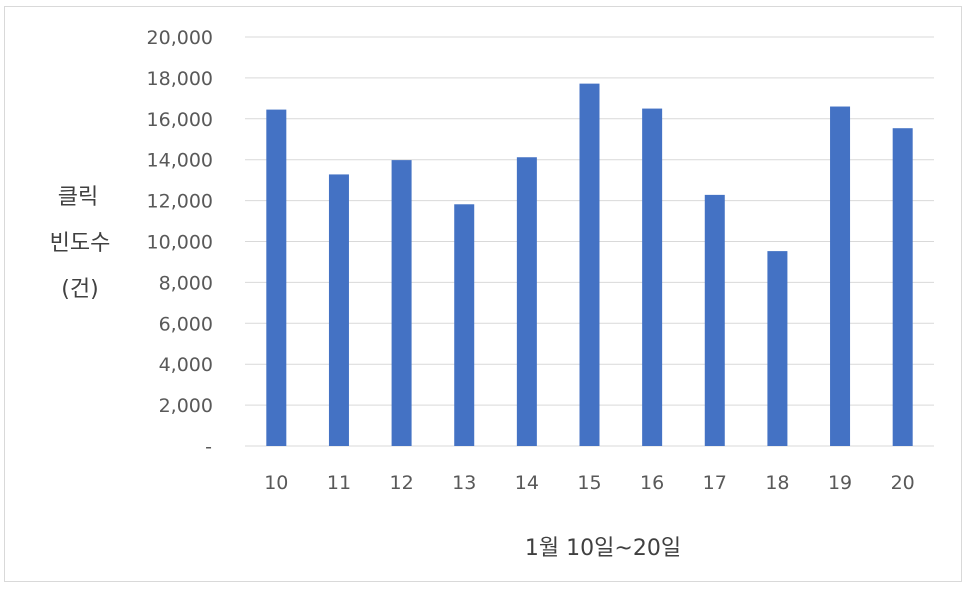  What do you see at coordinates (186, 324) in the screenshot?
I see `y-tick-label: 6,000` at bounding box center [186, 324].